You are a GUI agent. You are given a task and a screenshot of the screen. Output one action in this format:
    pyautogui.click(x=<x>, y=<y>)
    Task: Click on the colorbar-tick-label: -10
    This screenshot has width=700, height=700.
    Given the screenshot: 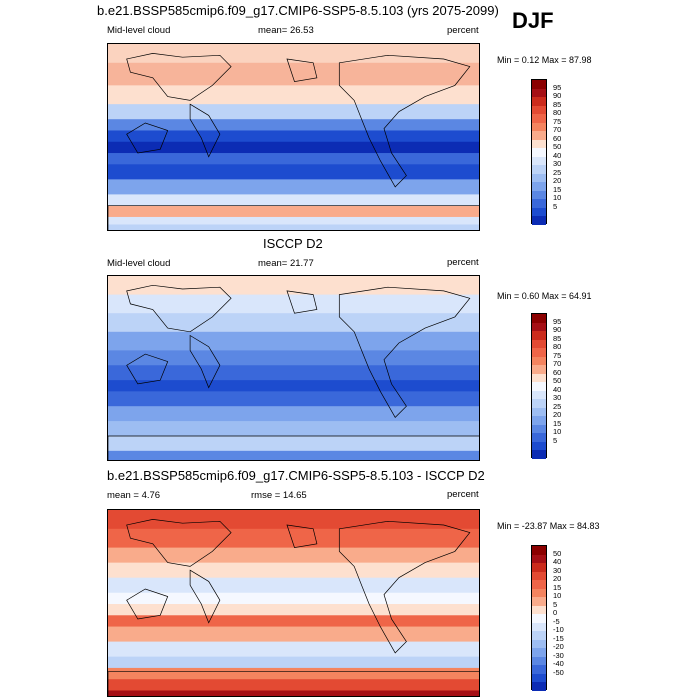 What is the action you would take?
    pyautogui.click(x=558, y=630)
    